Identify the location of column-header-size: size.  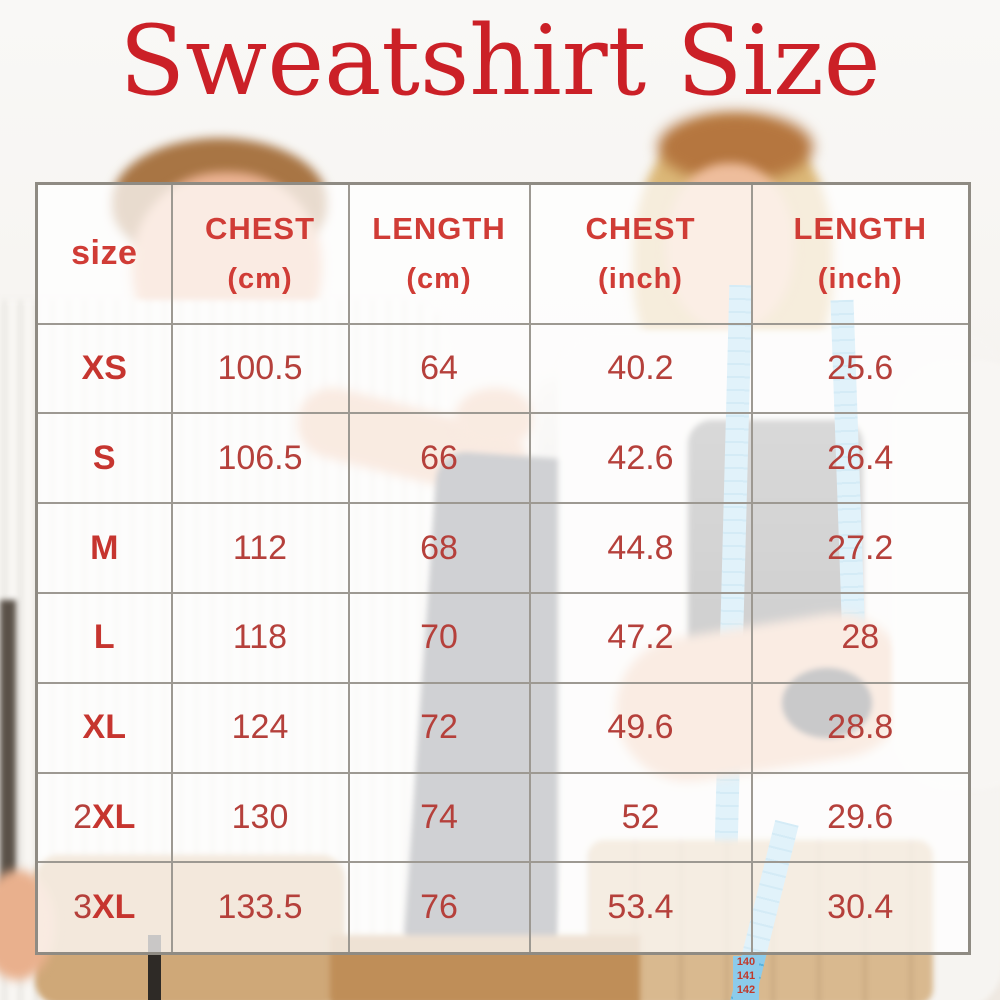
(104, 253).